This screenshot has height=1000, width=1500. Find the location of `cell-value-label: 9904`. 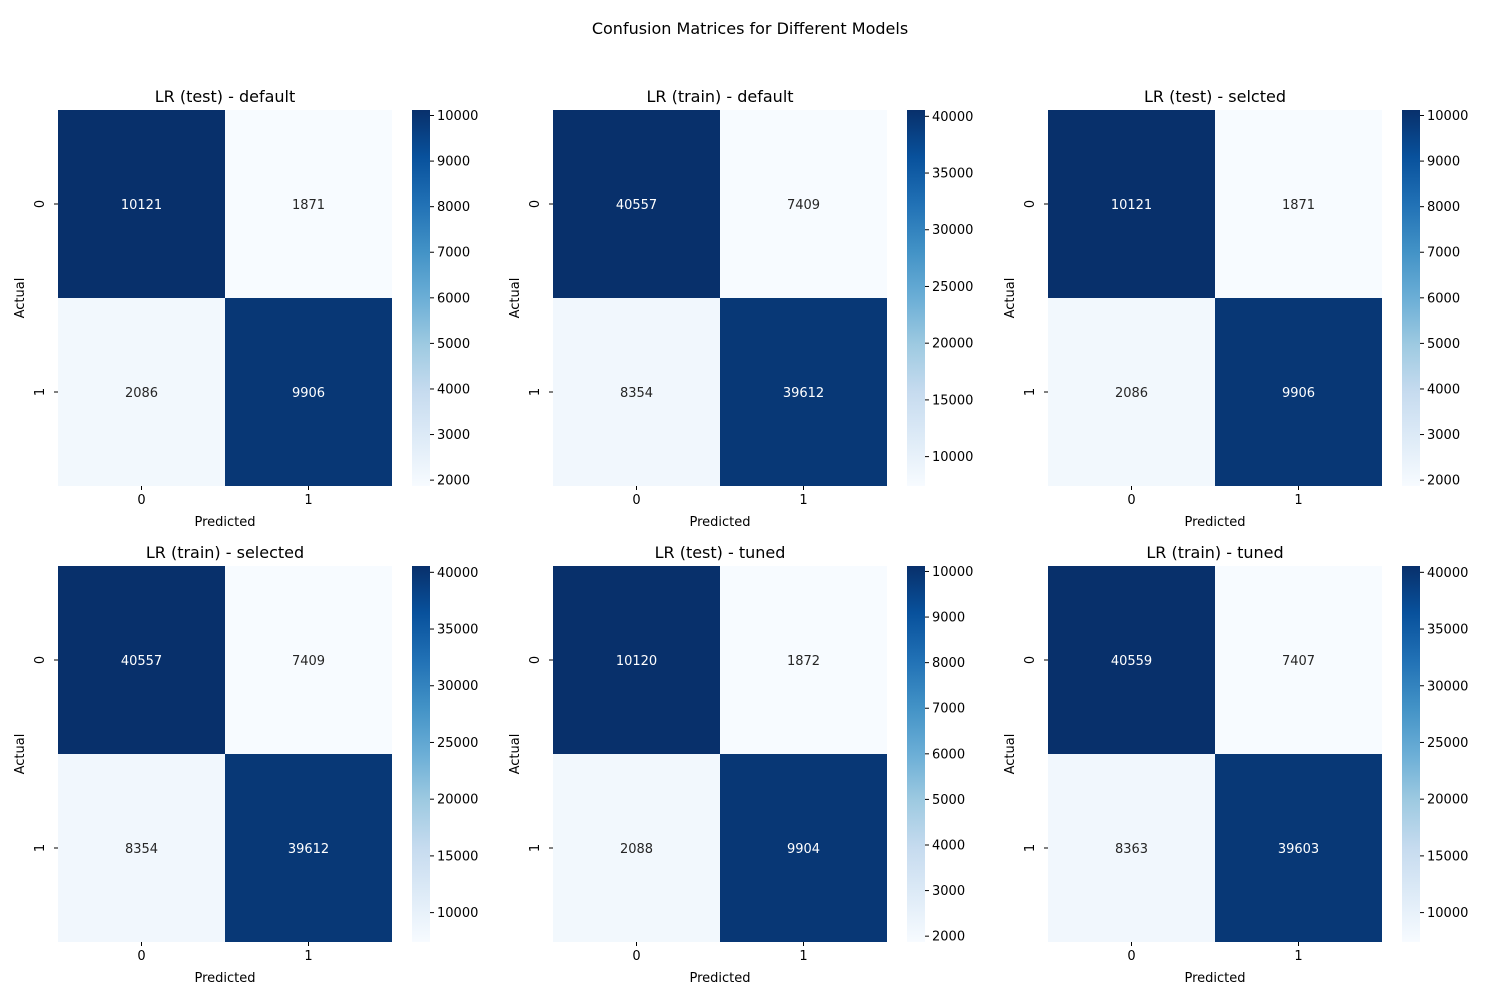

cell-value-label: 9904 is located at coordinates (803, 849).